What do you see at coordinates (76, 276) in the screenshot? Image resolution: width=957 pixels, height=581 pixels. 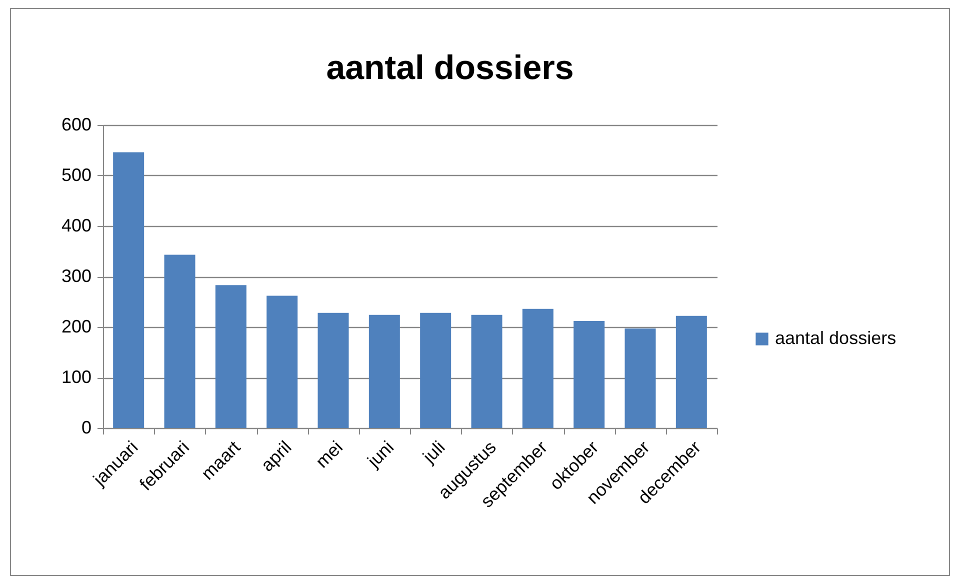 I see `y-tick-label: 300` at bounding box center [76, 276].